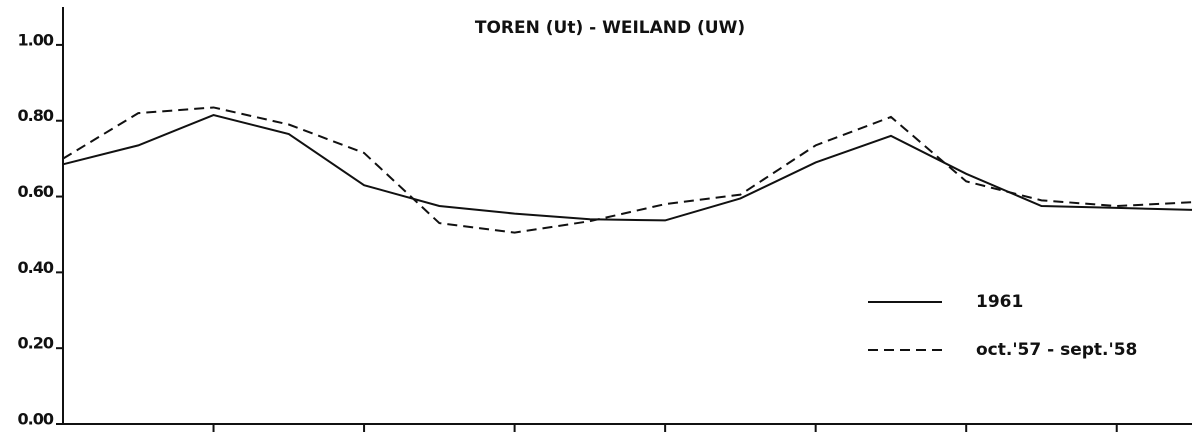 This screenshot has height=437, width=1194. I want to click on y-tick-label: 0.00, so click(36, 419).